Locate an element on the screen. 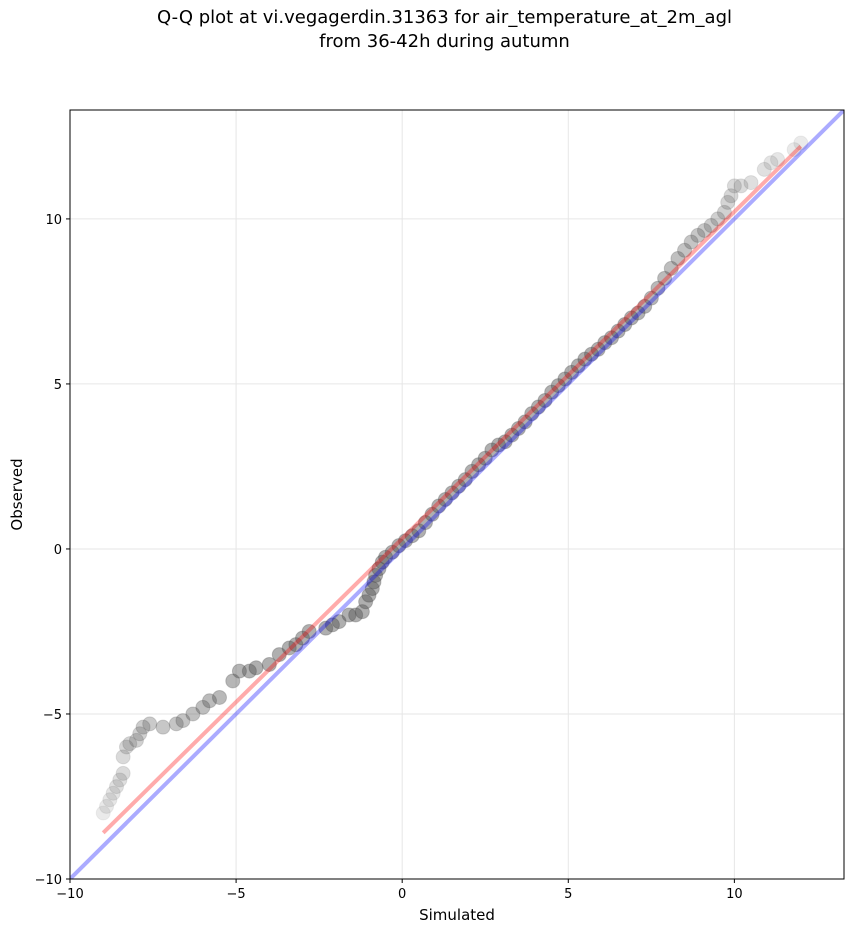  x-axis-label: Simulated is located at coordinates (457, 915).